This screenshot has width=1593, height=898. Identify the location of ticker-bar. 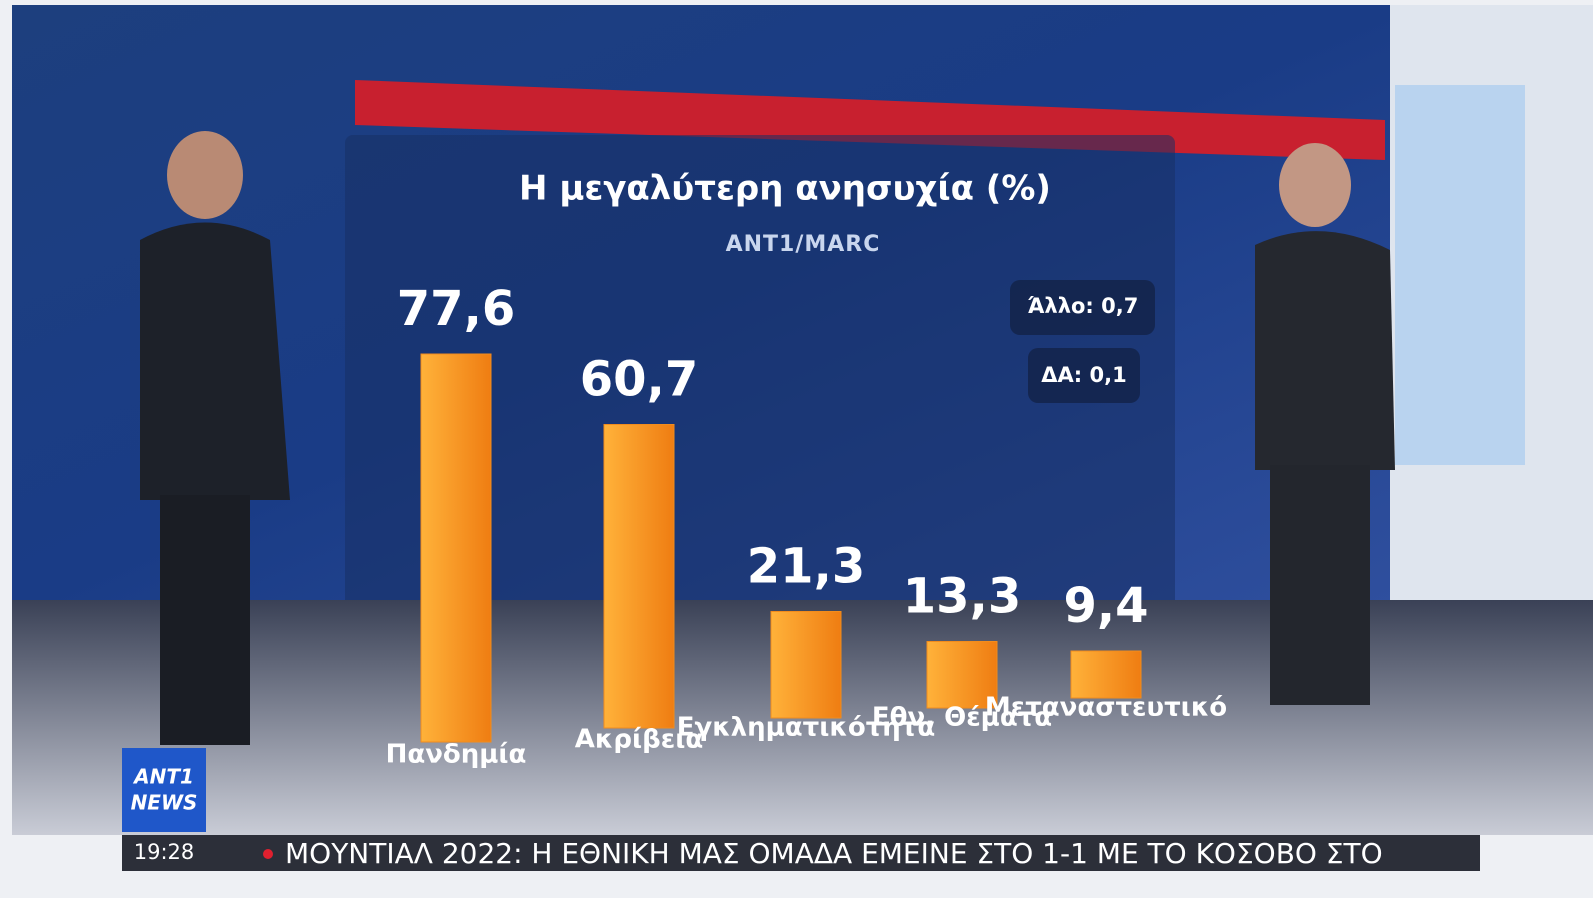
(801, 853).